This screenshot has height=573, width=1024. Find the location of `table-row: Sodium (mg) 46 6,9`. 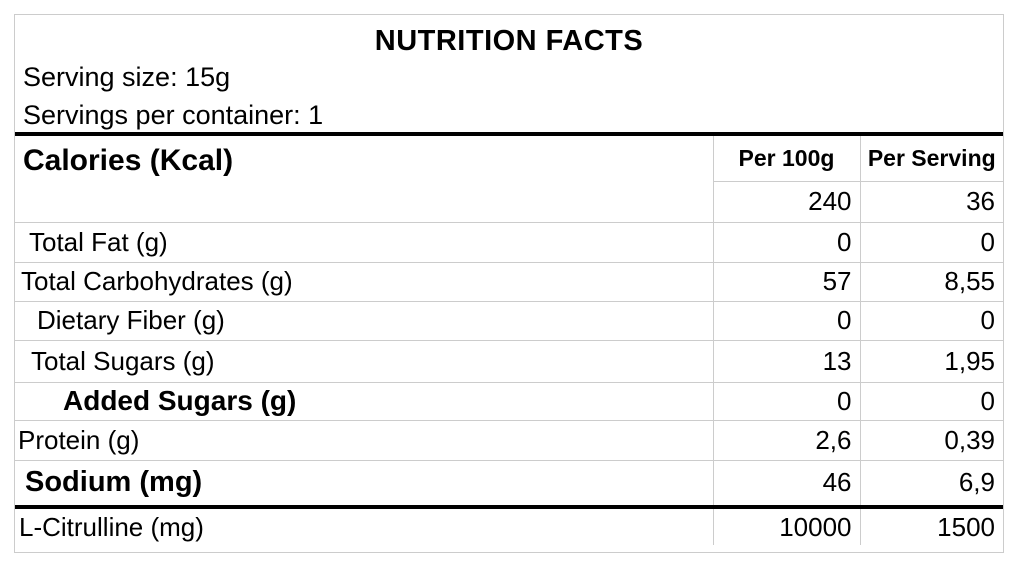

table-row: Sodium (mg) 46 6,9 is located at coordinates (509, 483).